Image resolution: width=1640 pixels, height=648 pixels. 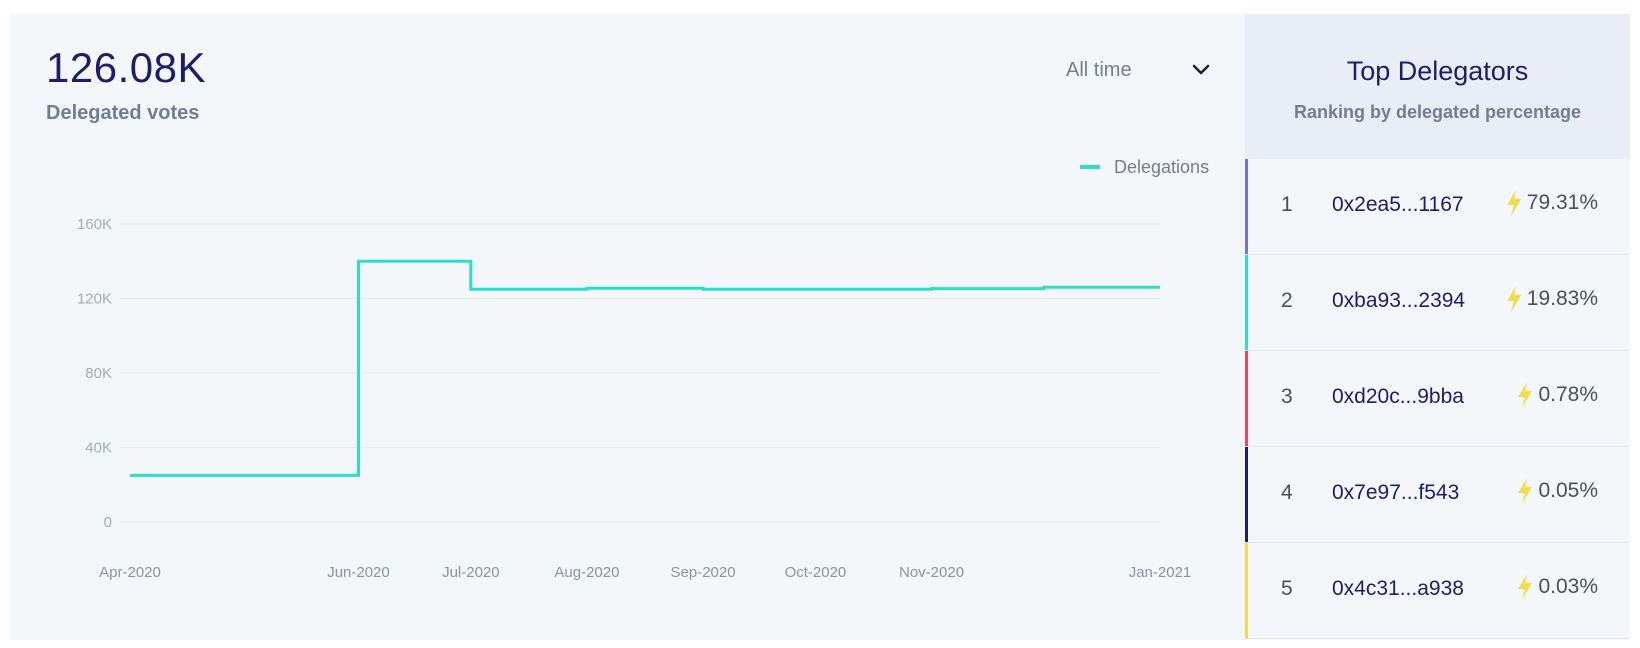 I want to click on delegator-percent: 0.05%, so click(x=1557, y=491).